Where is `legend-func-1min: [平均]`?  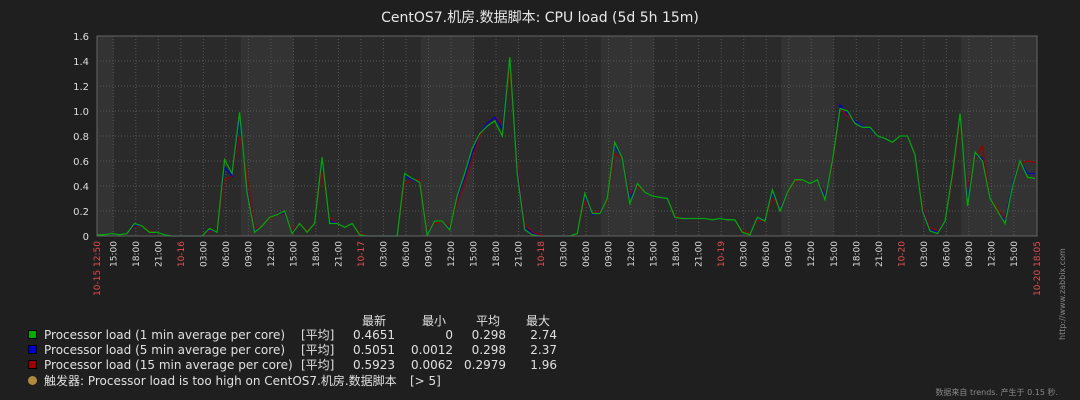
legend-func-1min: [平均] is located at coordinates (318, 335).